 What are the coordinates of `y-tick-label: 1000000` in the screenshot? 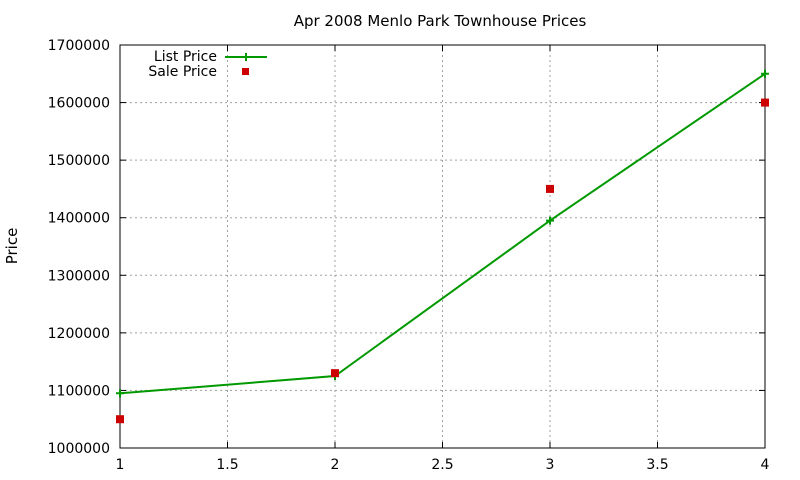 It's located at (79, 449).